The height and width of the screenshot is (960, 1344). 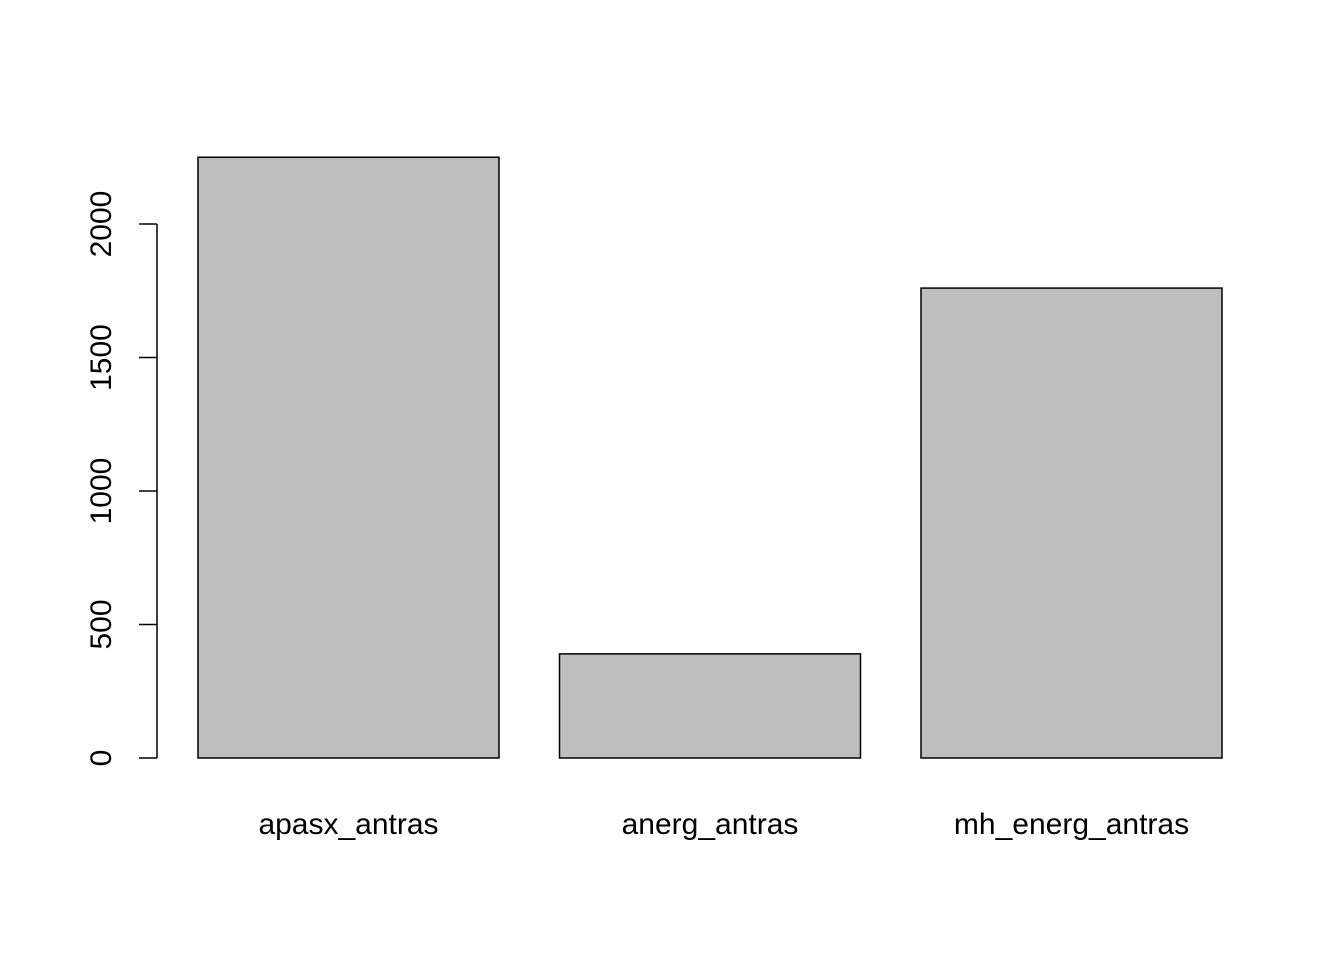 I want to click on bar-apasx-antras, so click(x=348, y=457).